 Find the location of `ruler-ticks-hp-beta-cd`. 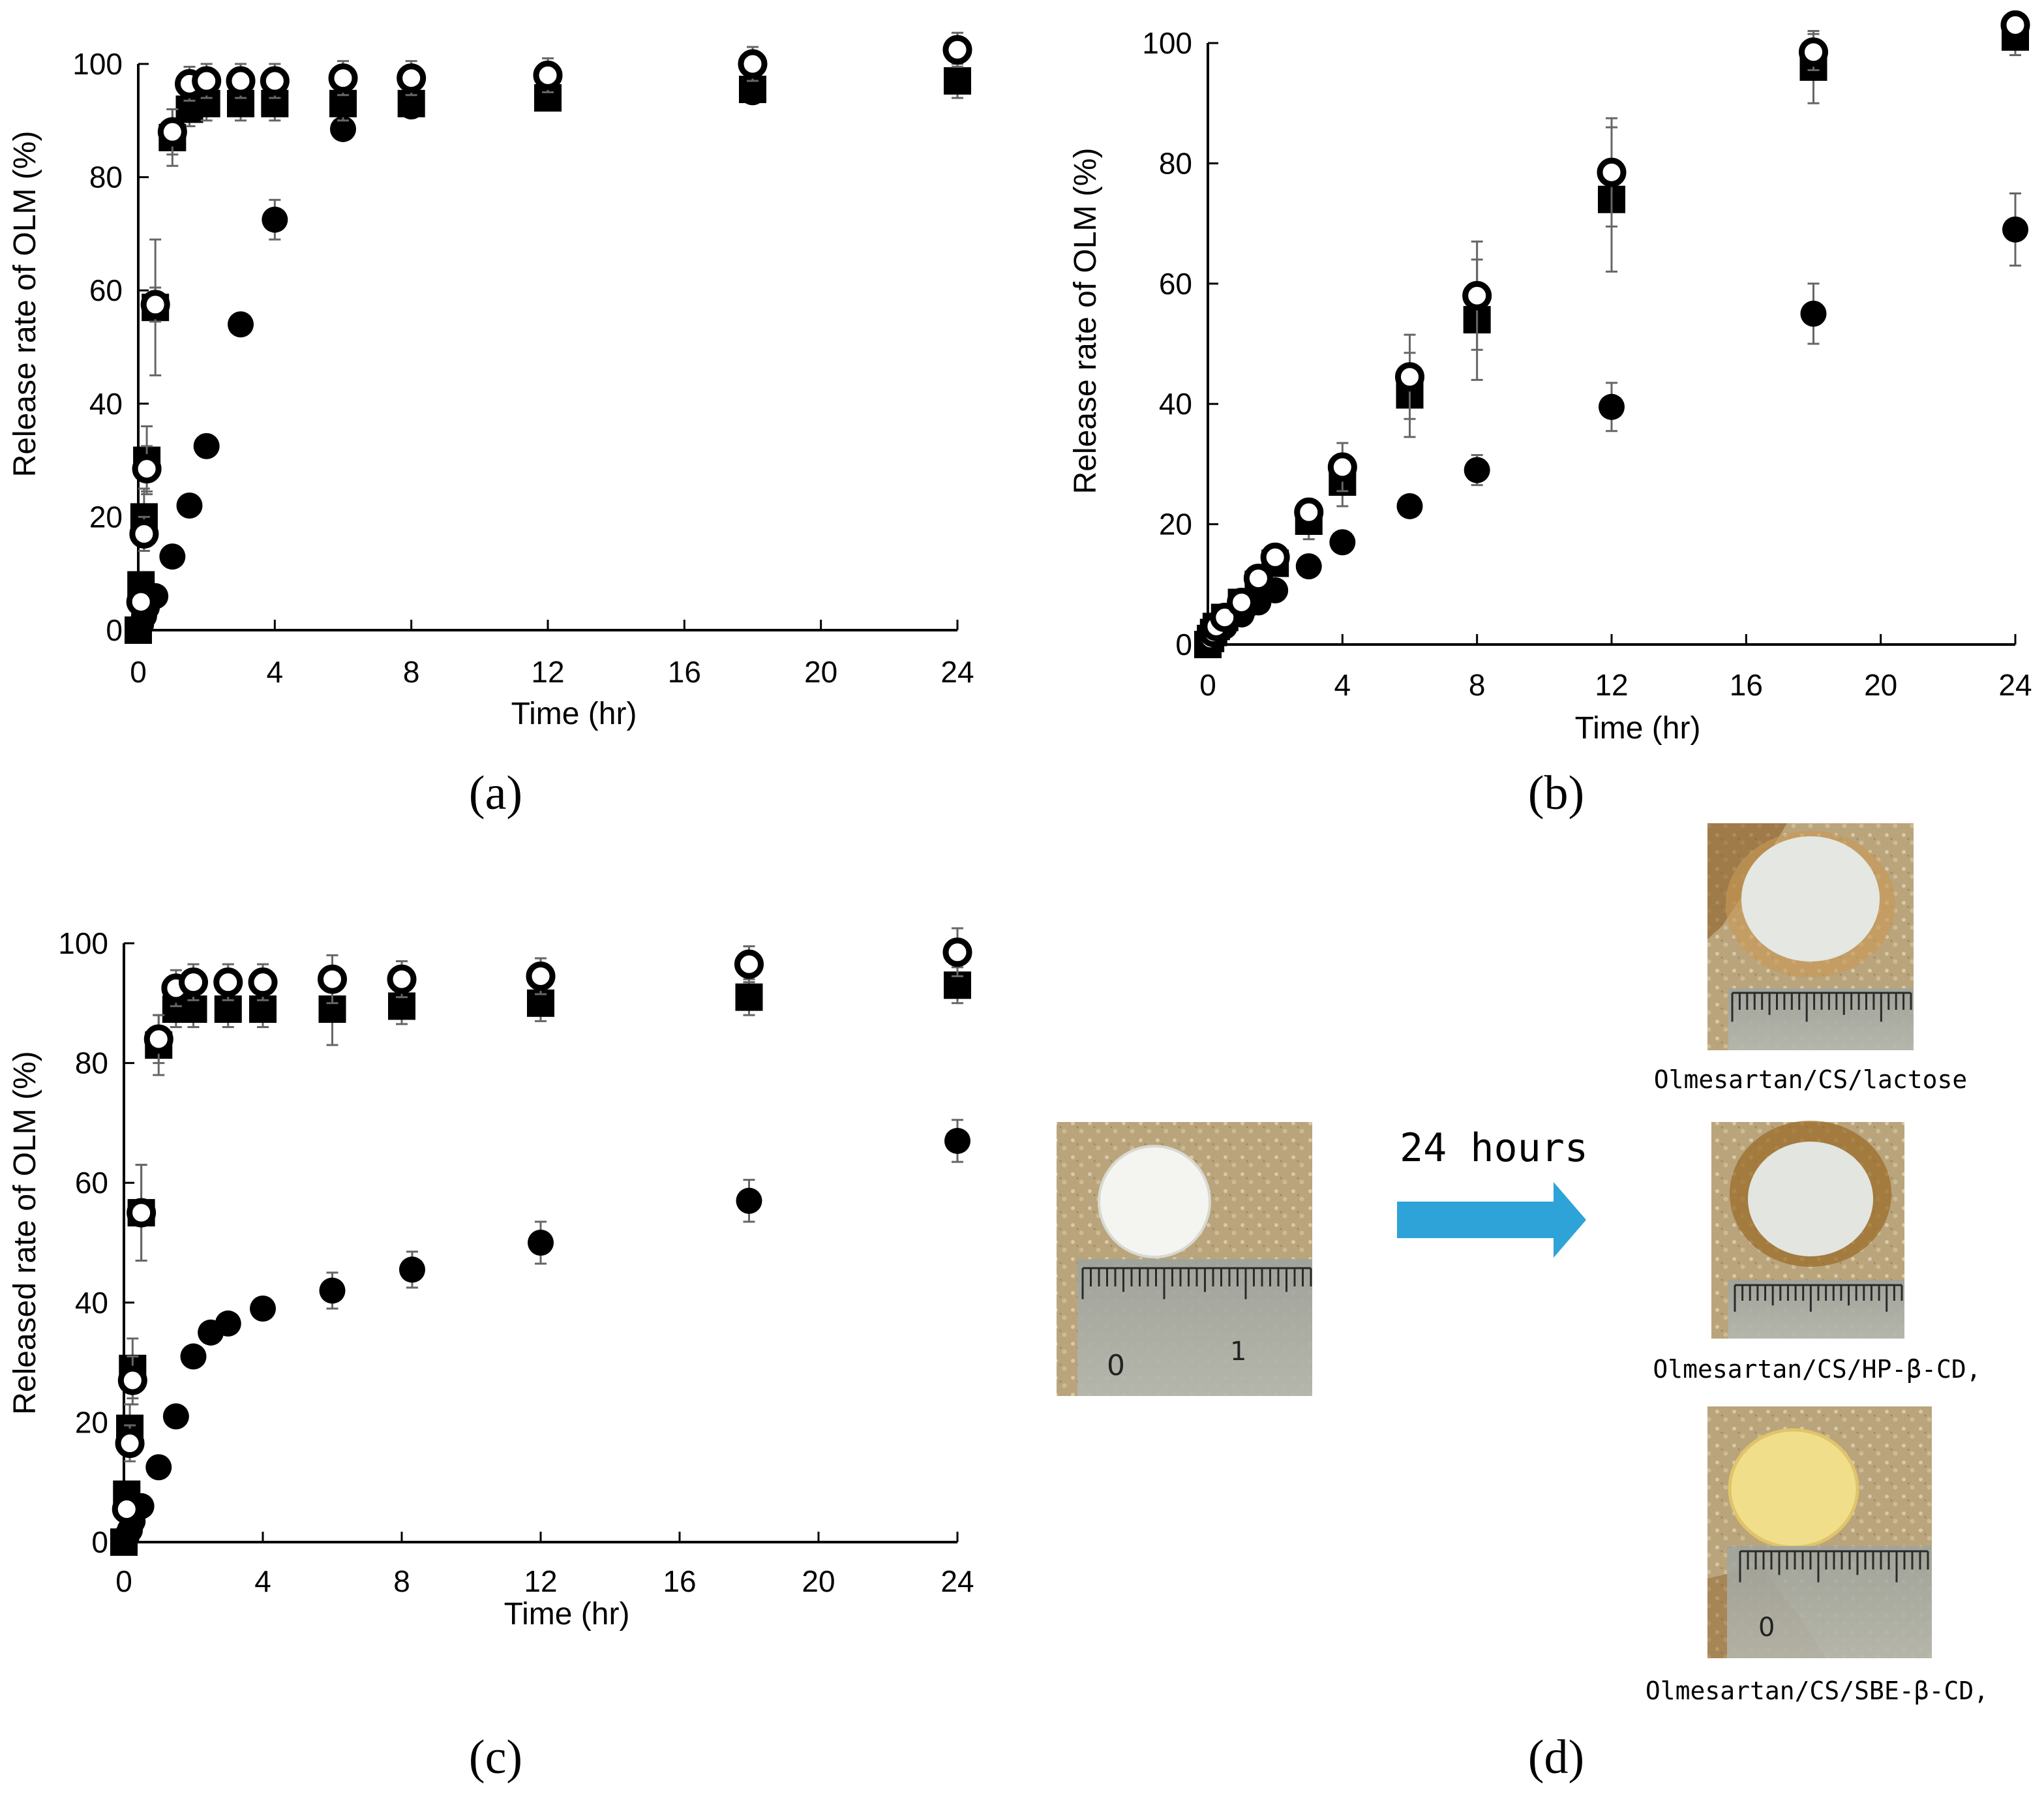

ruler-ticks-hp-beta-cd is located at coordinates (1818, 1298).